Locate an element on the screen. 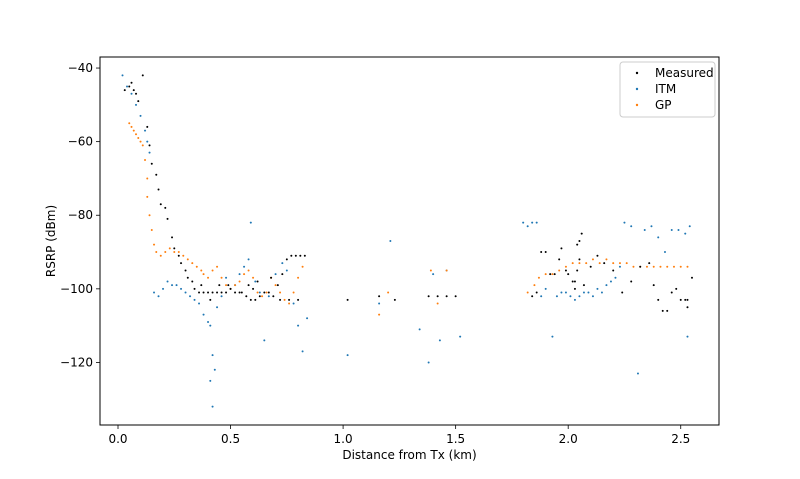  x-tick-label: 2.0 is located at coordinates (568, 439).